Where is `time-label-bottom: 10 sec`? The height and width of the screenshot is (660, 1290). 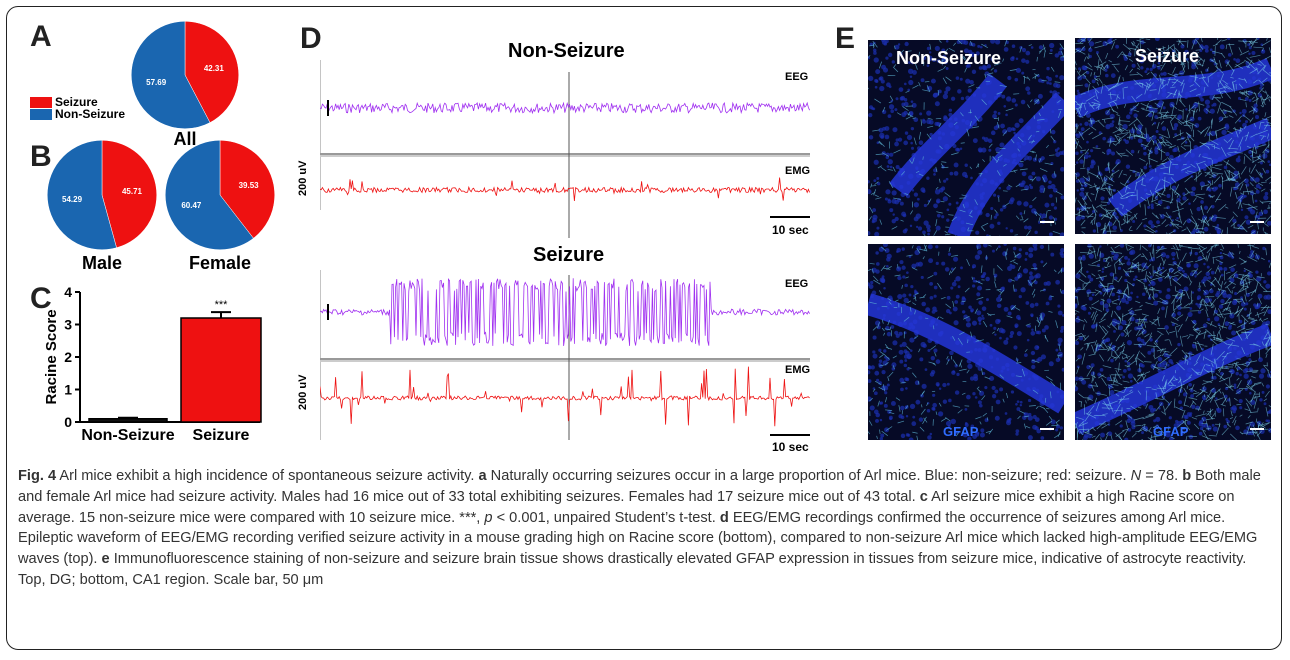 time-label-bottom: 10 sec is located at coordinates (790, 447).